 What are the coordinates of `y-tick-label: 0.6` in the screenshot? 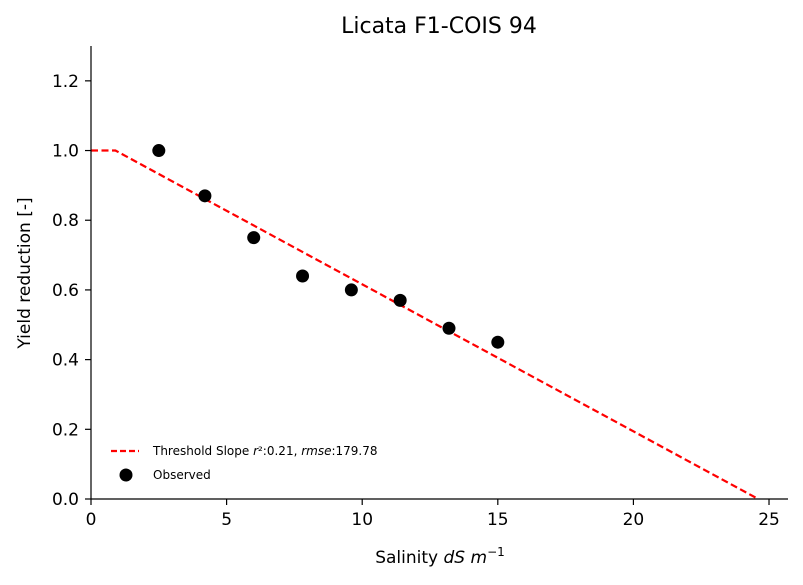 It's located at (65, 291).